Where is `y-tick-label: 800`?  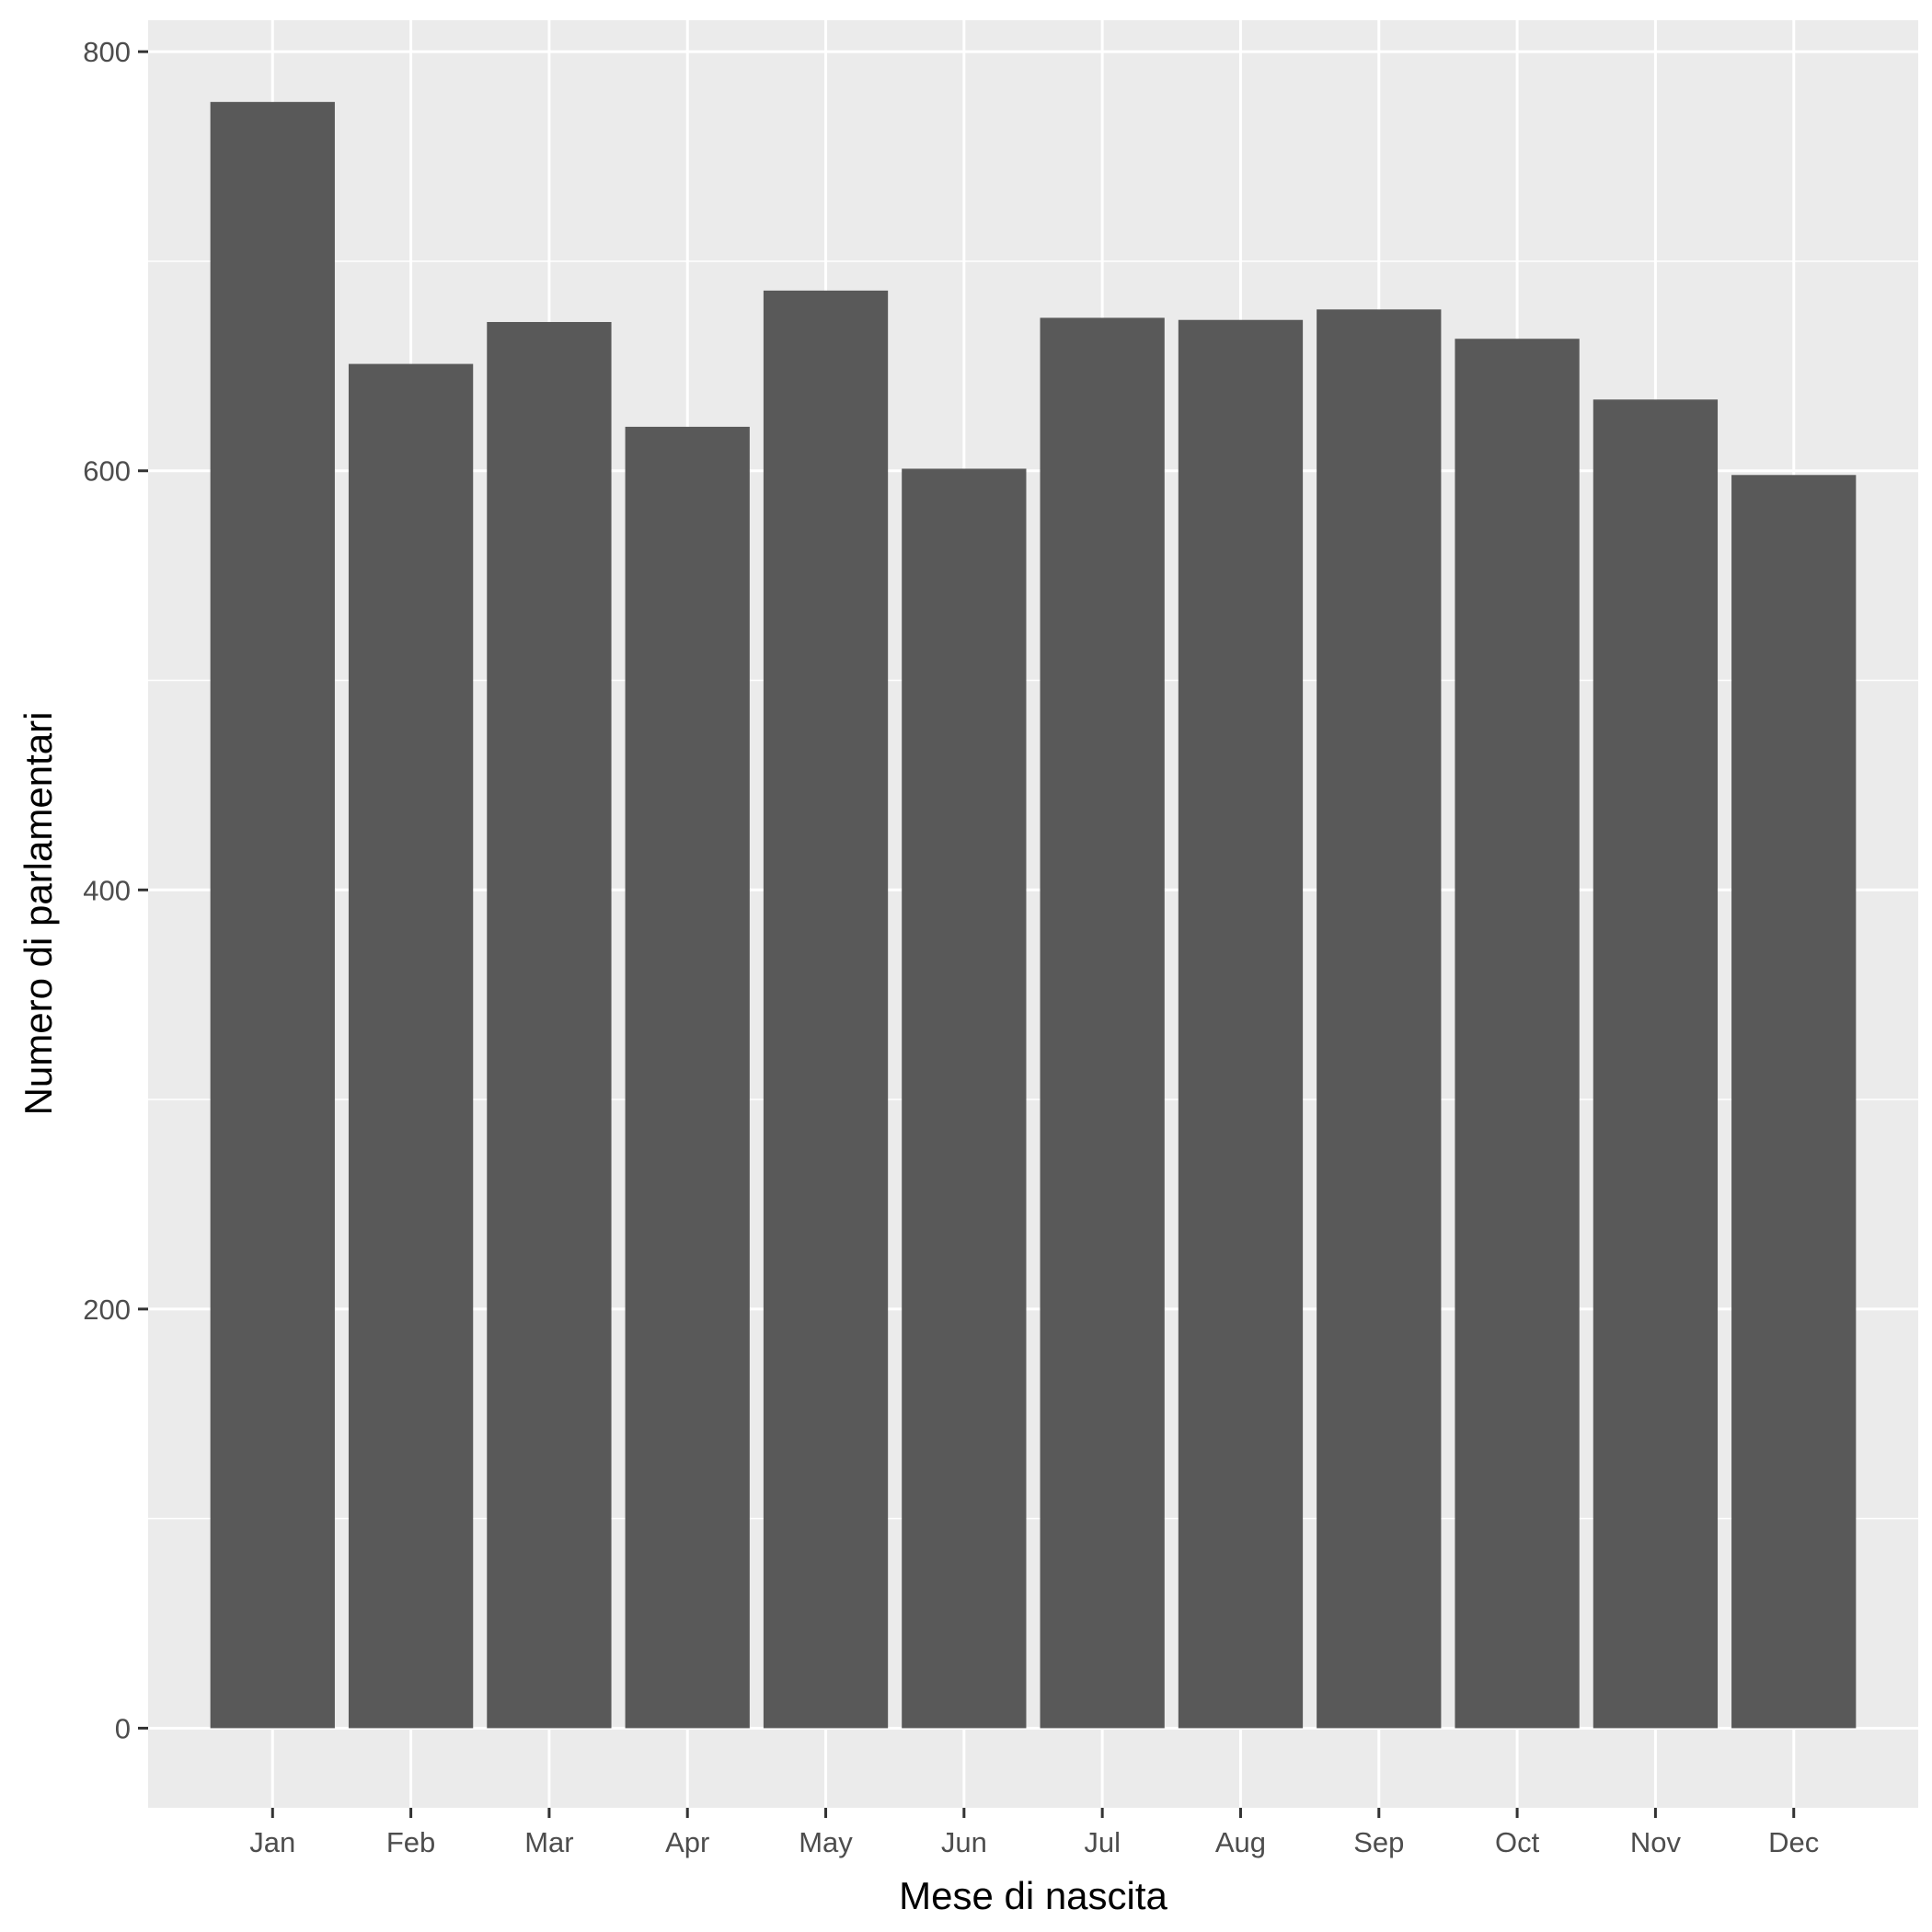 y-tick-label: 800 is located at coordinates (107, 52).